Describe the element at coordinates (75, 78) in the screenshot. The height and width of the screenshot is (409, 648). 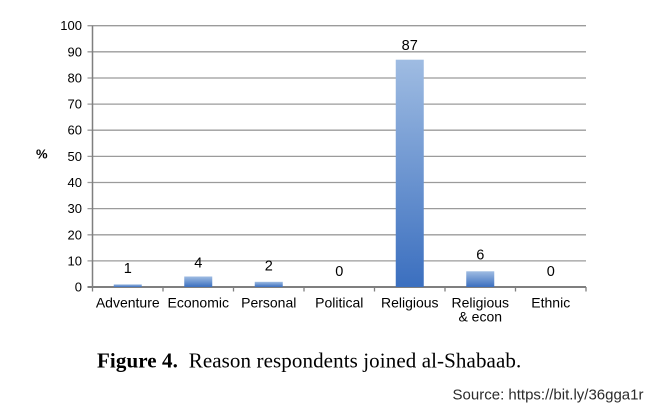
I see `svg-text: 80` at that location.